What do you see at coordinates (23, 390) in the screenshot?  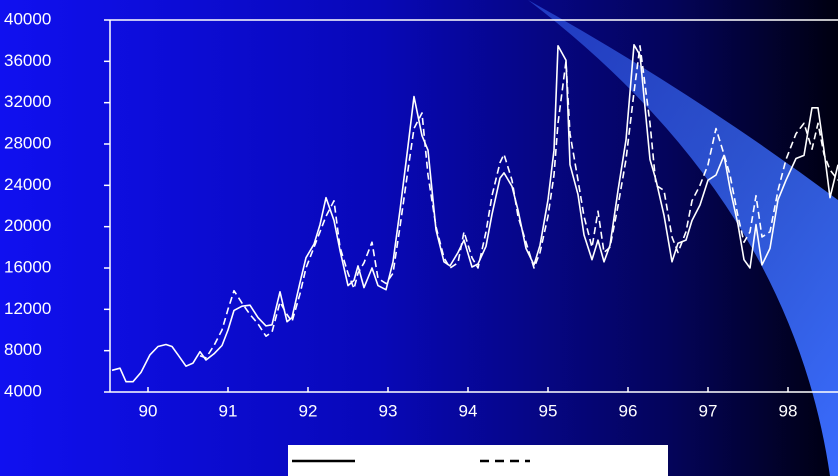 I see `y-tick-label: 4000` at bounding box center [23, 390].